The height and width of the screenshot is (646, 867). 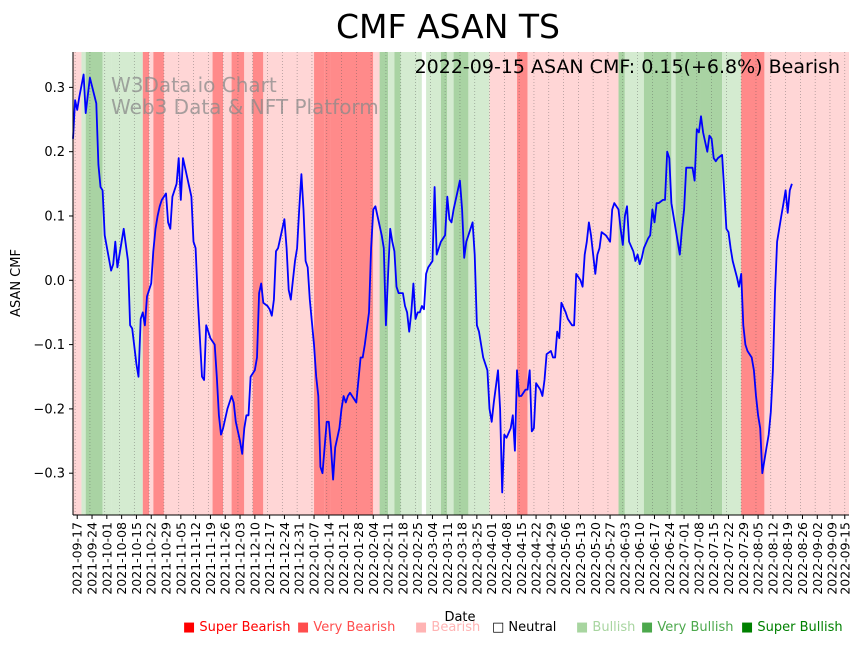 I want to click on x-tick-label: 2021-10-15, so click(x=136, y=558).